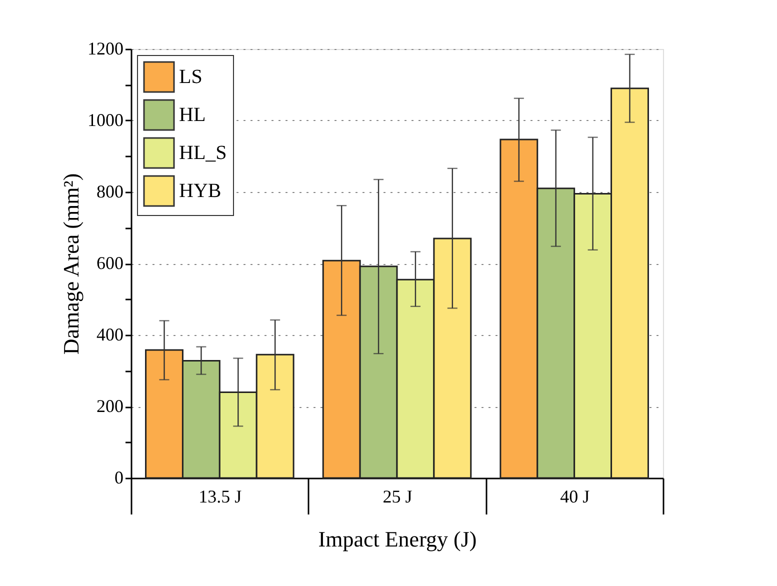 This screenshot has height=586, width=777. I want to click on legend-label: HYB, so click(200, 191).